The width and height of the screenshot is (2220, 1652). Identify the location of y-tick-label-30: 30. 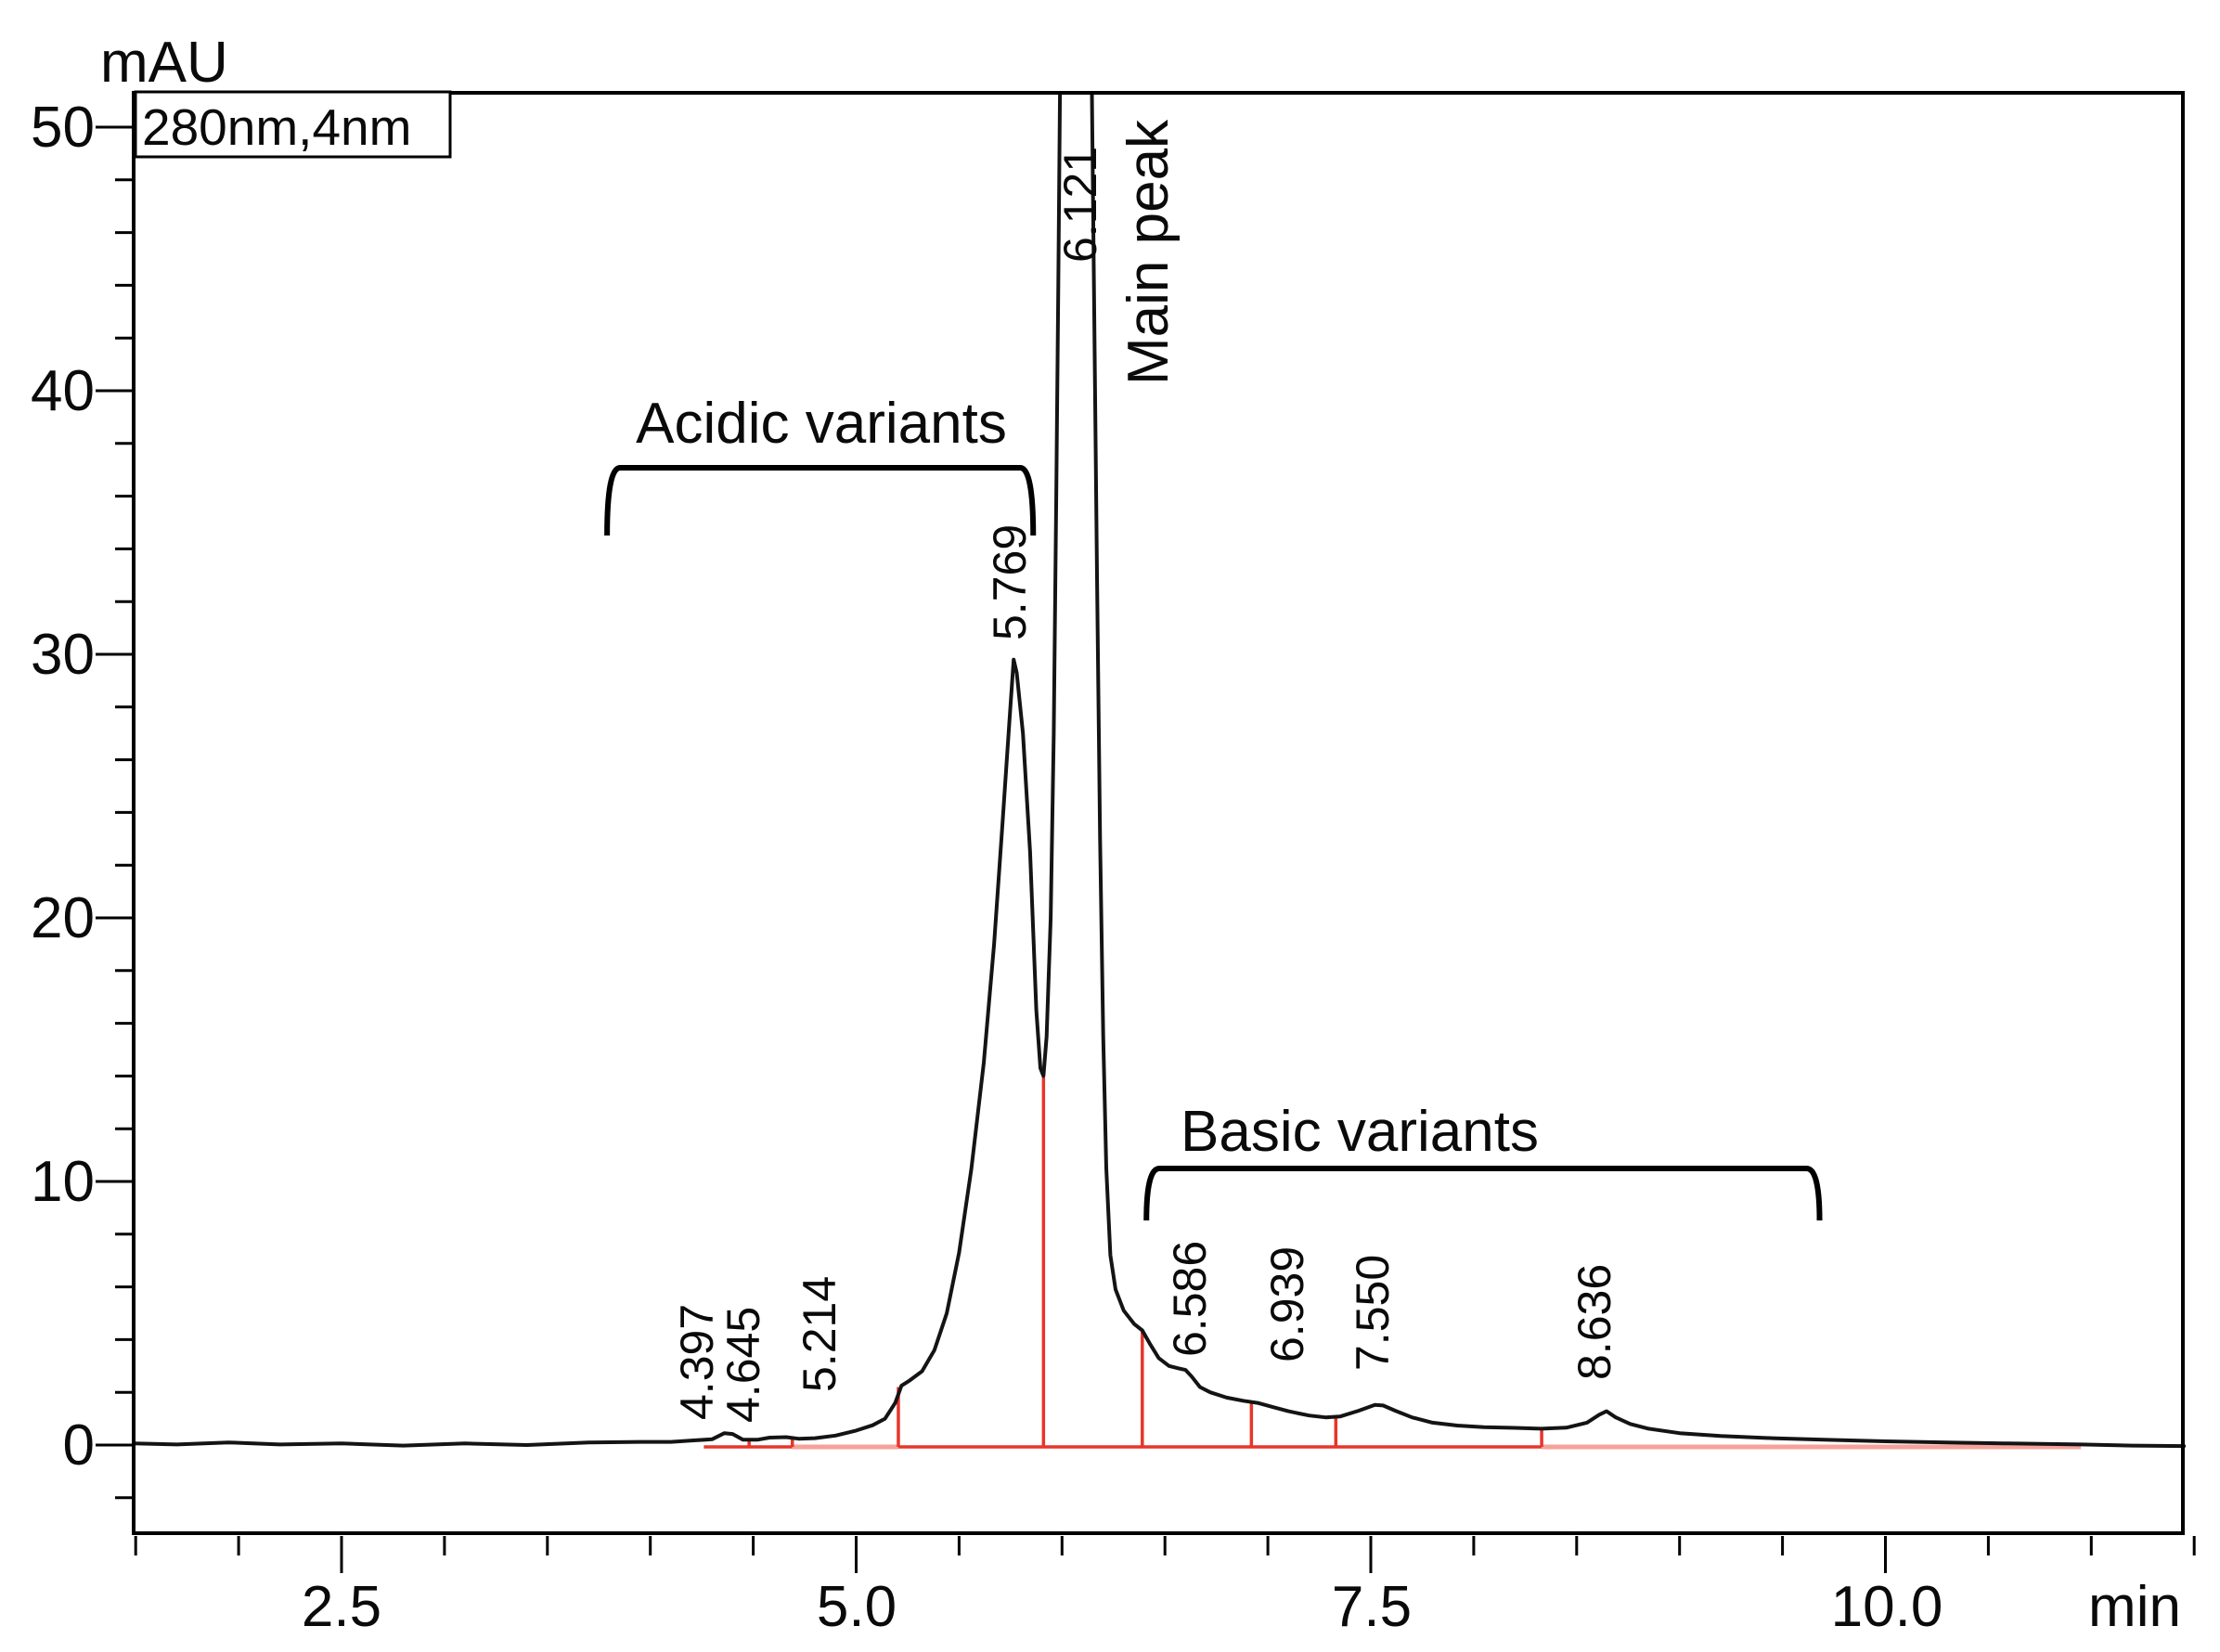
(63, 655).